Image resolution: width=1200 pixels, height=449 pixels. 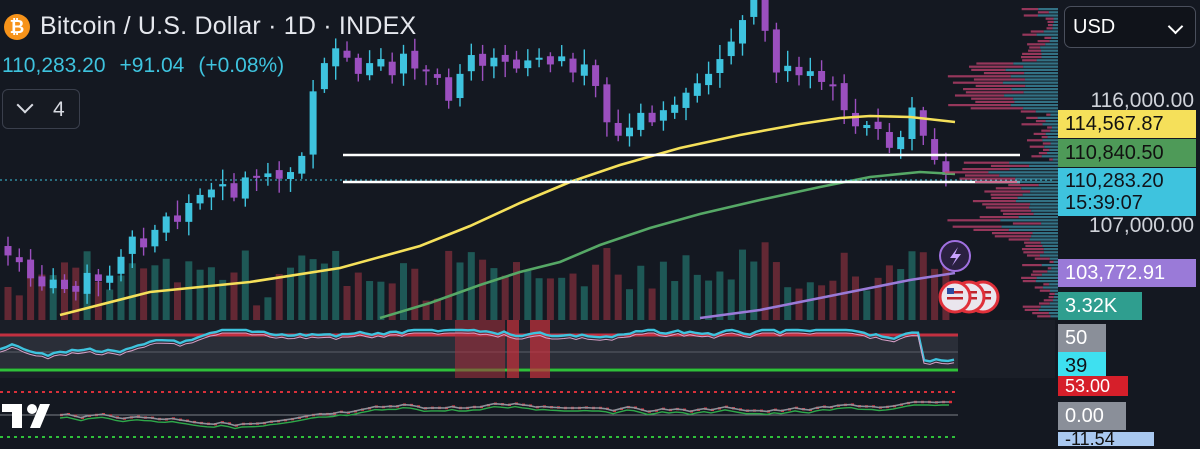 I want to click on ma-fast-badge: 114,567.87, so click(x=1127, y=124).